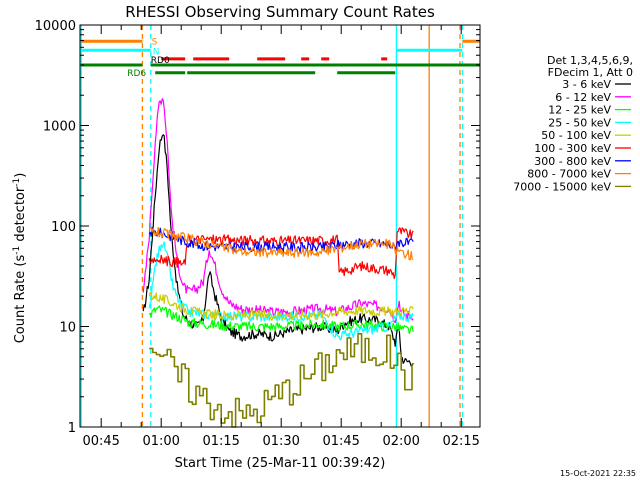  I want to click on y-axis-label-end: ), so click(20, 175).